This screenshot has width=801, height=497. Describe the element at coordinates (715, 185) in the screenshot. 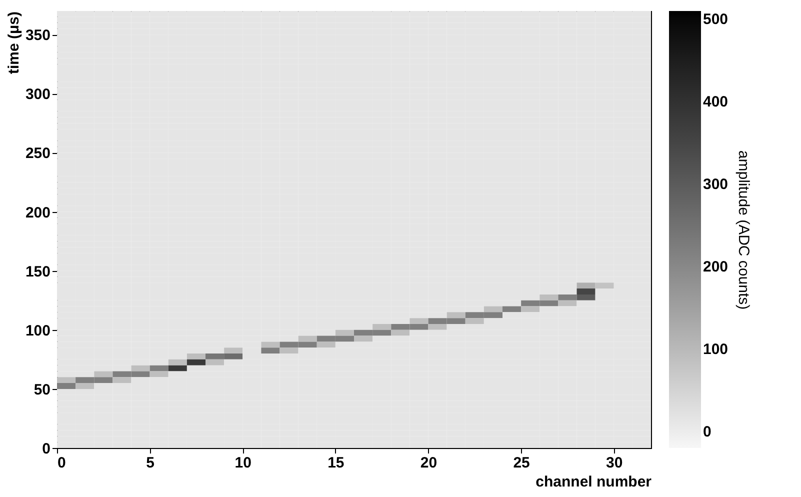

I see `color-bar-label: 300` at that location.